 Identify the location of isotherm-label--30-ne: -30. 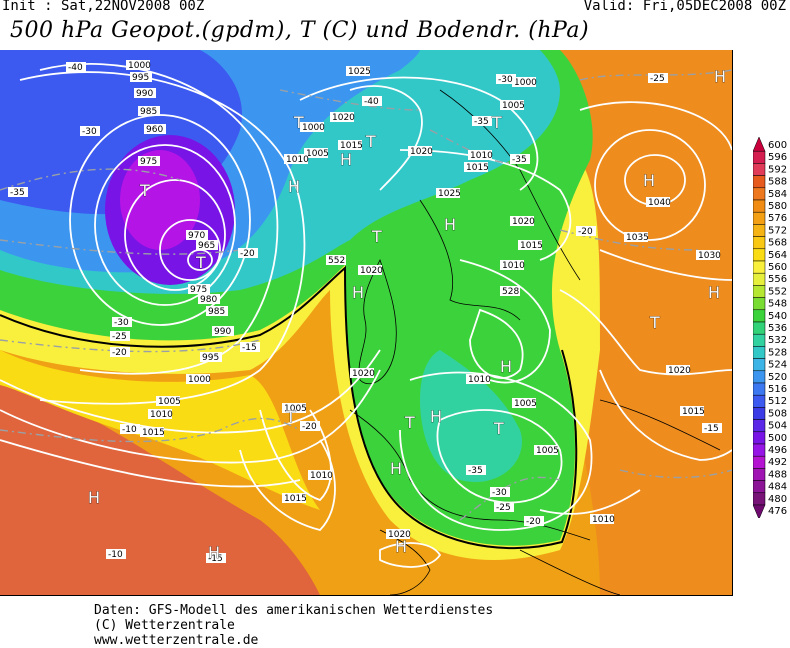
(506, 79).